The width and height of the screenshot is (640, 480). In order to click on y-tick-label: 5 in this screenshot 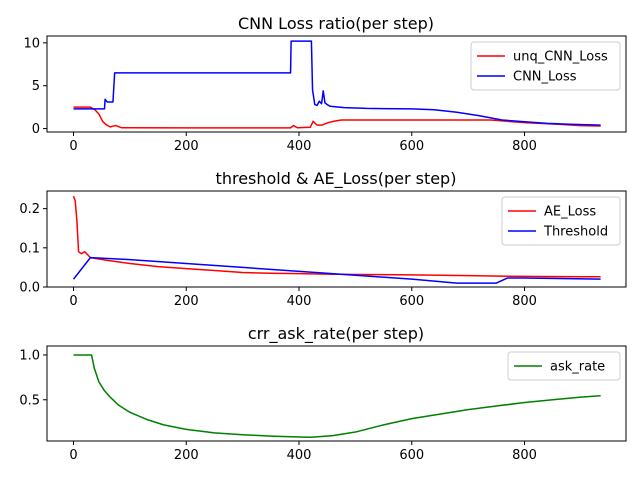, I will do `click(36, 86)`.